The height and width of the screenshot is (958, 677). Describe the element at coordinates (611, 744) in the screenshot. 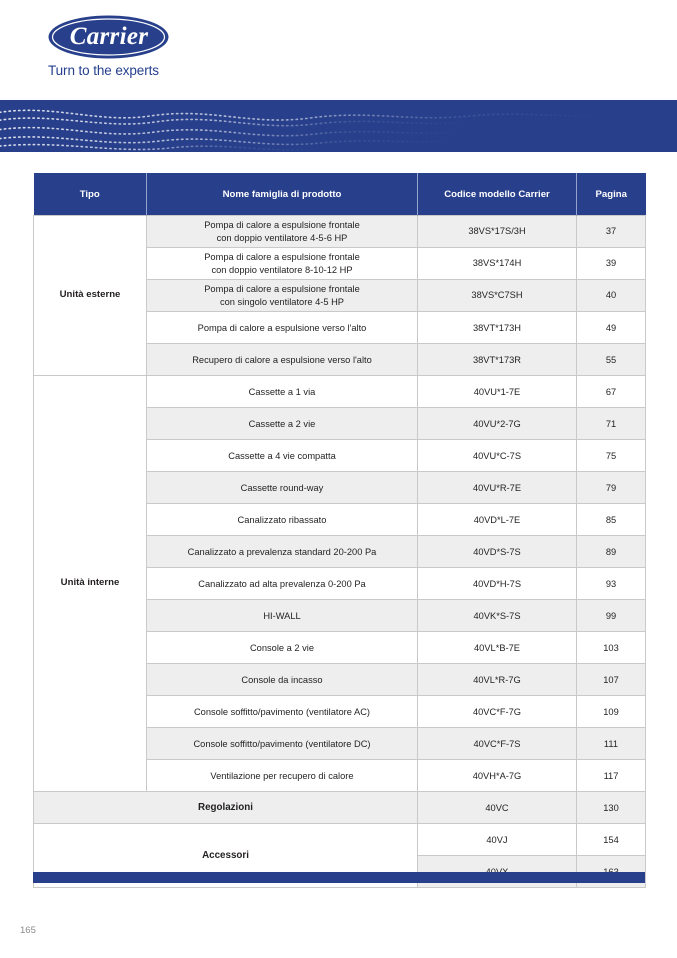

I see `cell-pagina: 111` at that location.